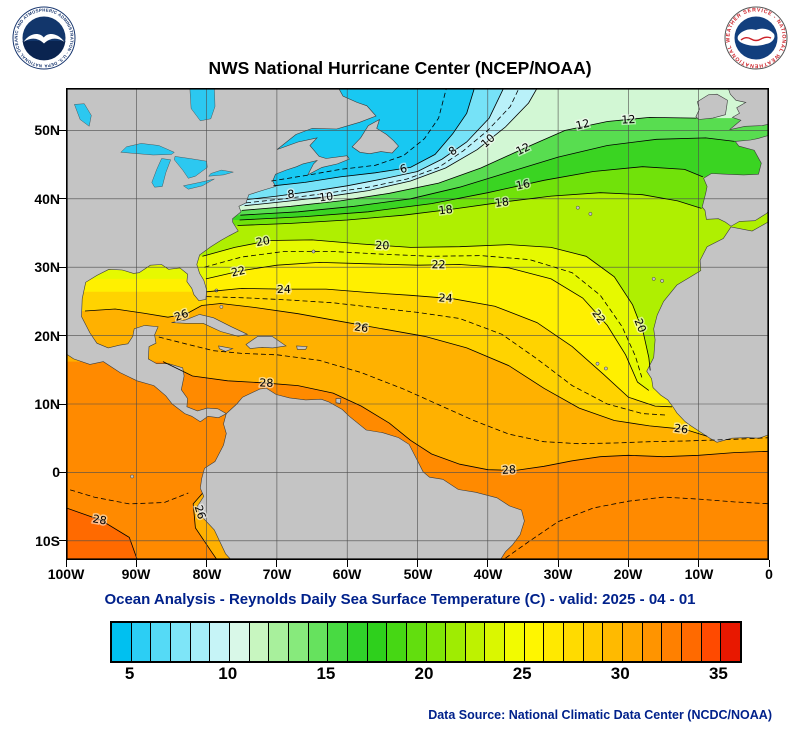 This screenshot has height=737, width=800. I want to click on land-africa, so click(707, 332).